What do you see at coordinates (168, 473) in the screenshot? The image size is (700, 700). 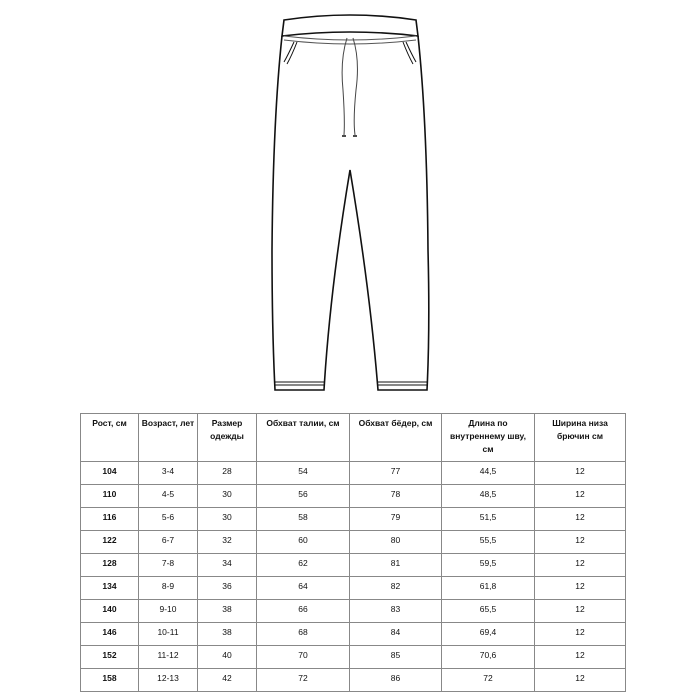 I see `table-cell: 3-4` at bounding box center [168, 473].